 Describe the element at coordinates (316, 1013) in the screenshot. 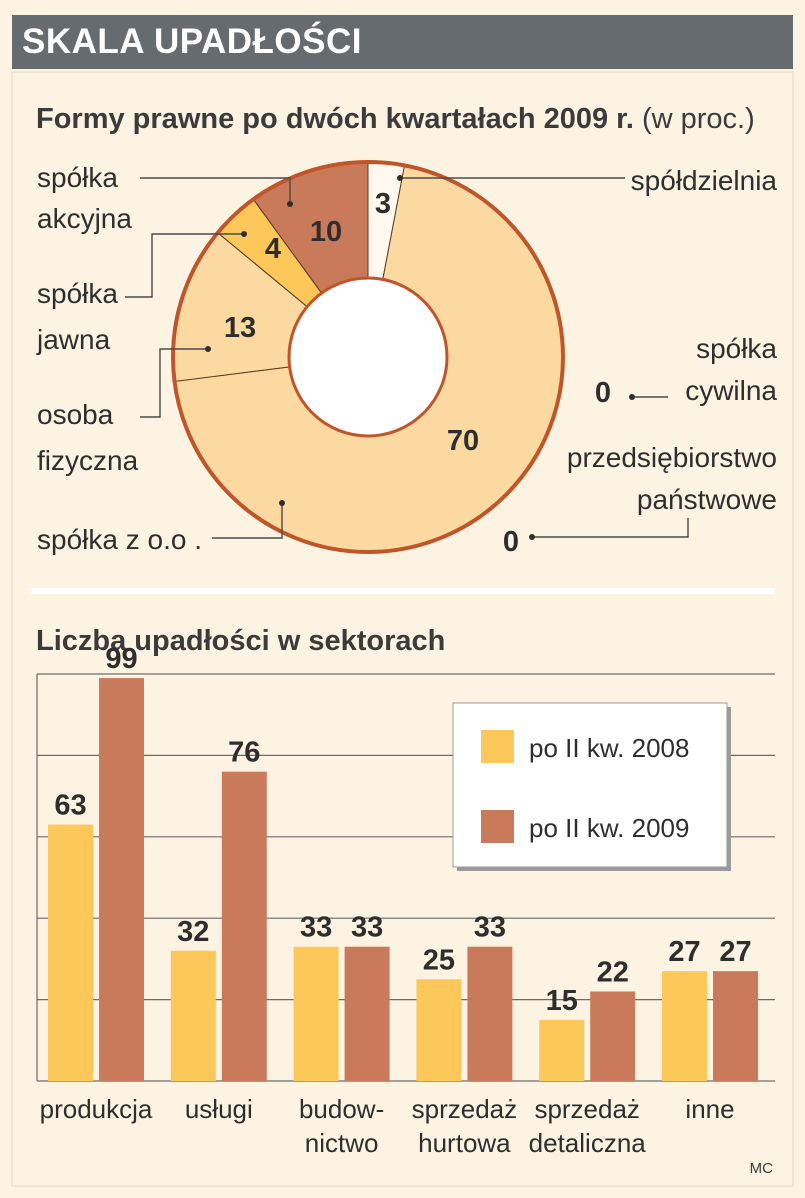

I see `bar-budow-nictwo-series1` at that location.